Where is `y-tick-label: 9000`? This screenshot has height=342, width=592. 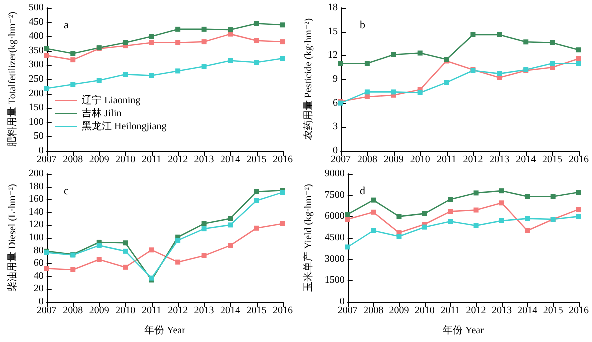
y-tick-label: 9000 is located at coordinates (334, 174).